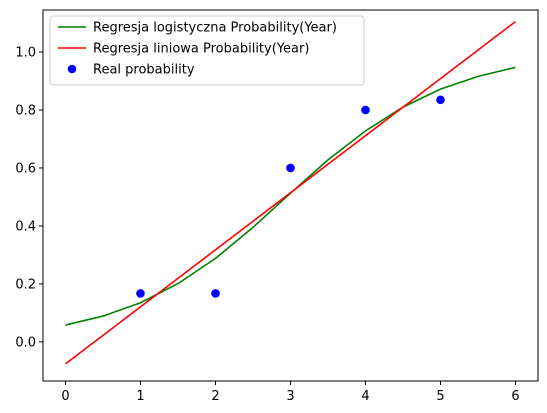 The height and width of the screenshot is (413, 547). I want to click on y-tick-label: 0.6, so click(25, 168).